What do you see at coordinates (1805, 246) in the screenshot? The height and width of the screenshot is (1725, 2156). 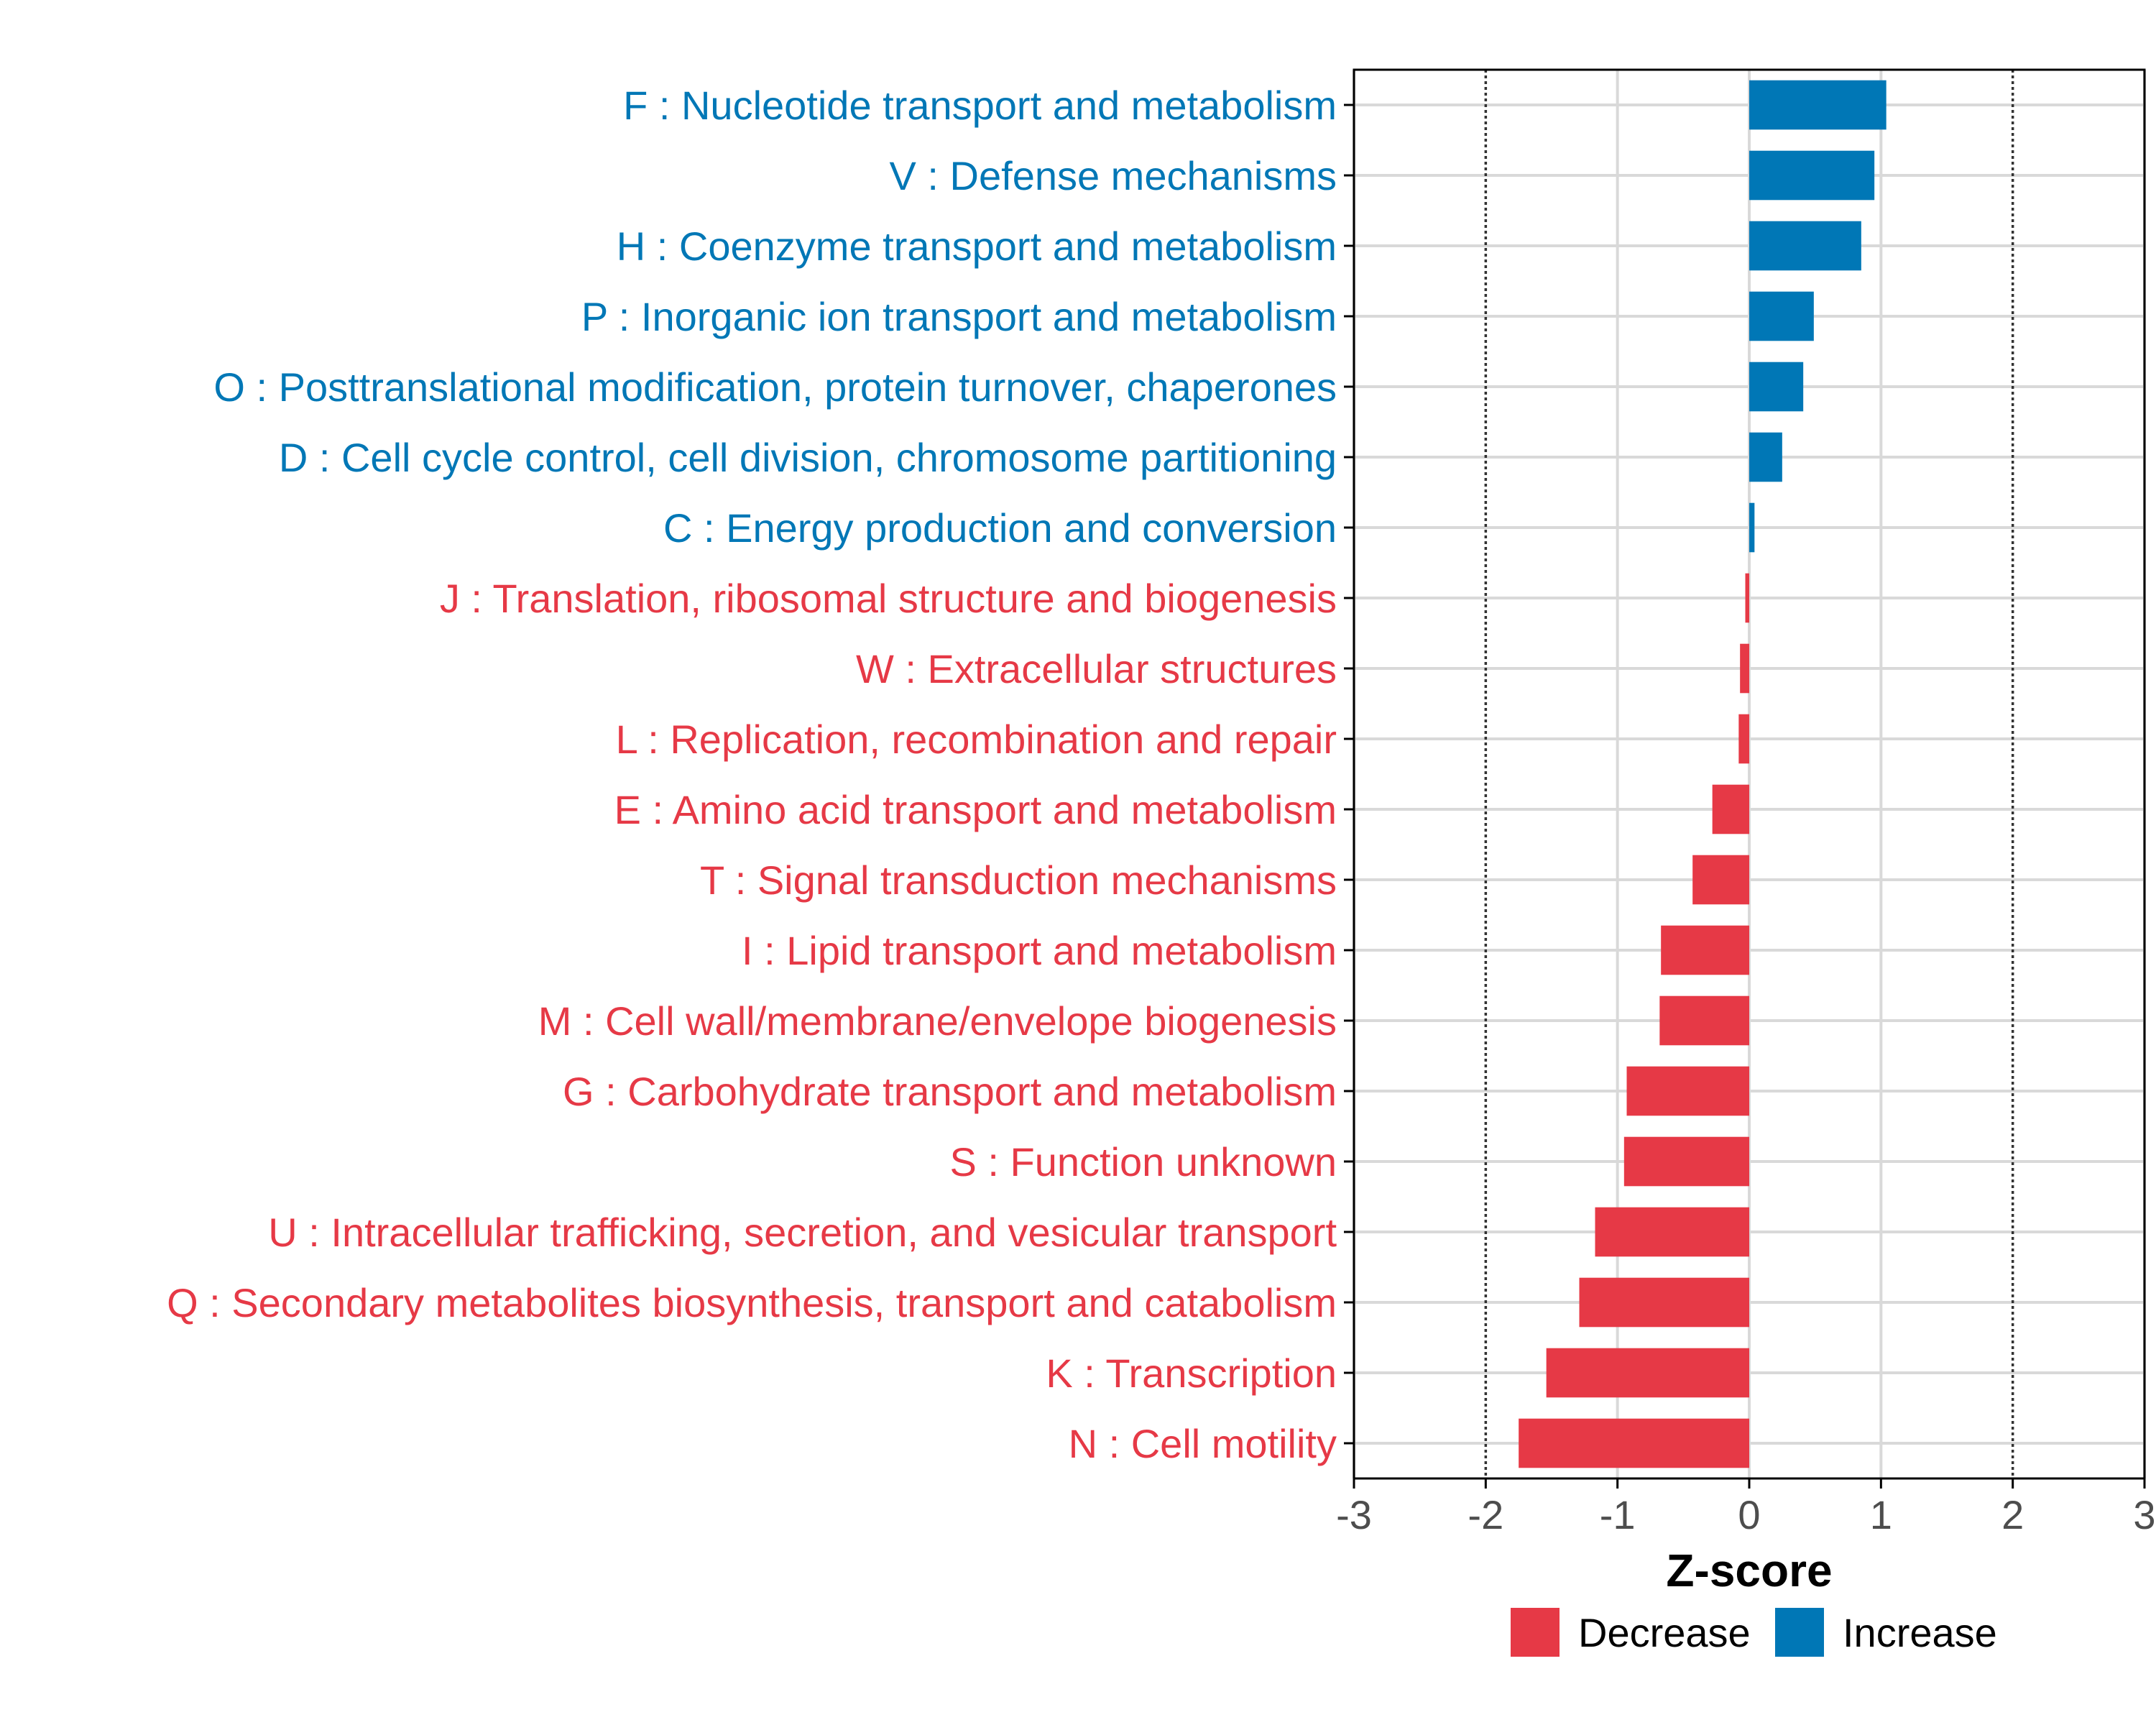 I see `bar-h` at bounding box center [1805, 246].